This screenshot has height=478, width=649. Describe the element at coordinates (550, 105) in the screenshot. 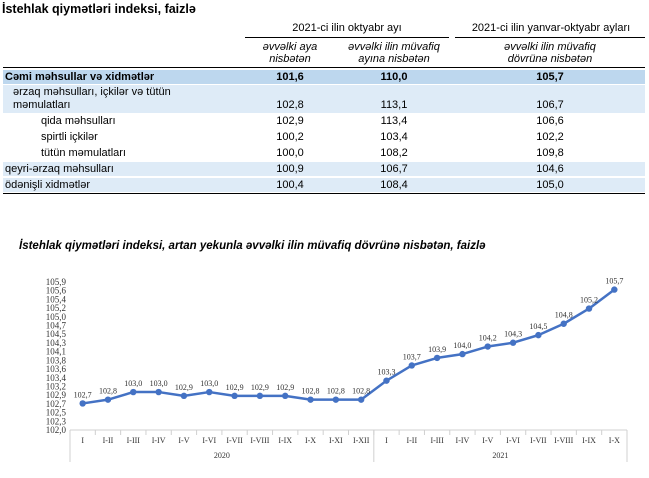

I see `row-food-c3: 106,7` at that location.